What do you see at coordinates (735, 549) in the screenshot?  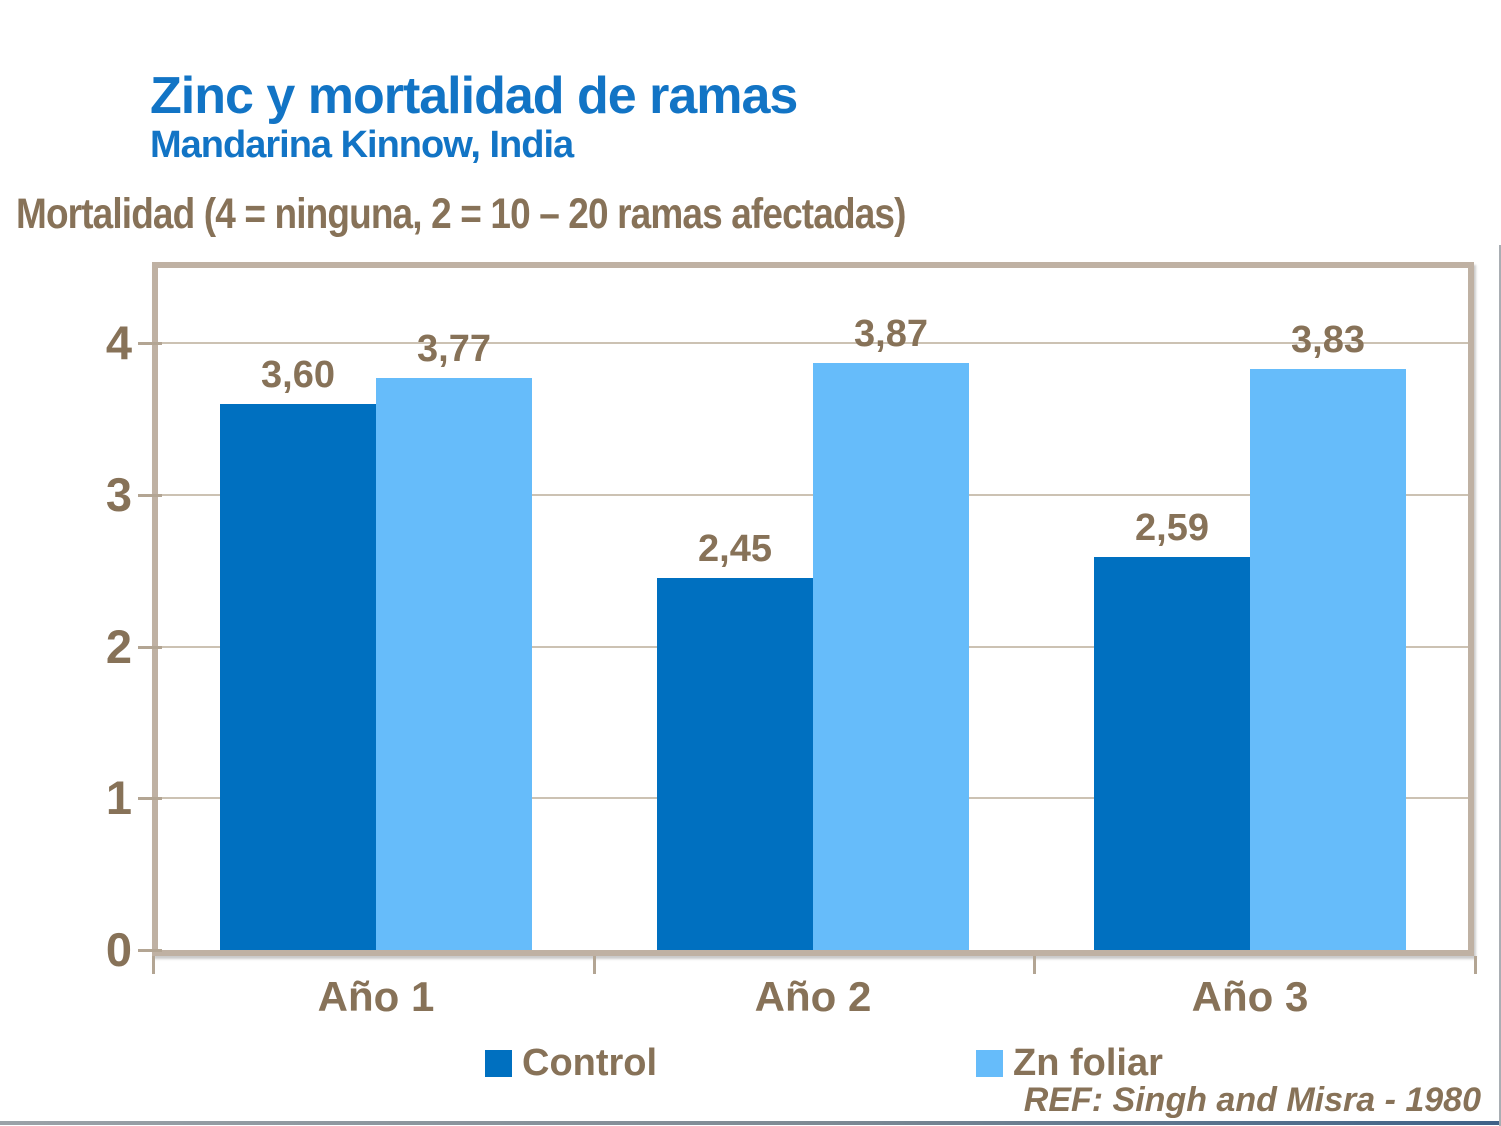 I see `bar-value-label: 2,45` at bounding box center [735, 549].